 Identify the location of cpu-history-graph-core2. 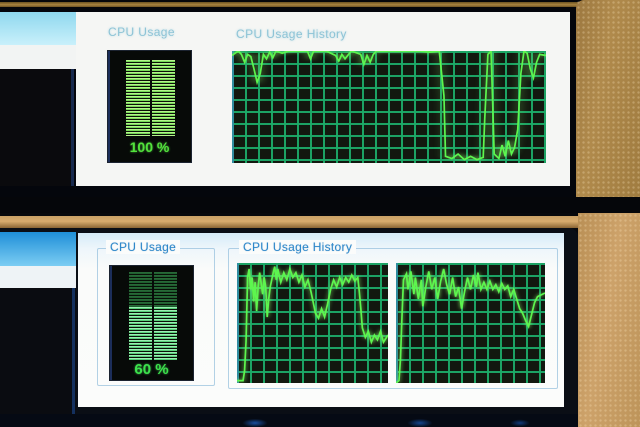
(470, 323).